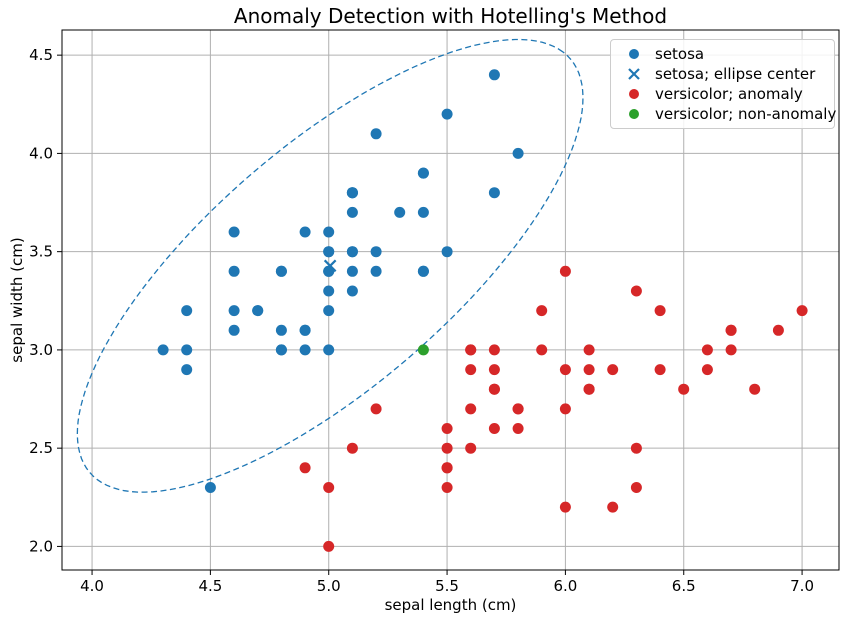  I want to click on legend-label: setosa, so click(680, 54).